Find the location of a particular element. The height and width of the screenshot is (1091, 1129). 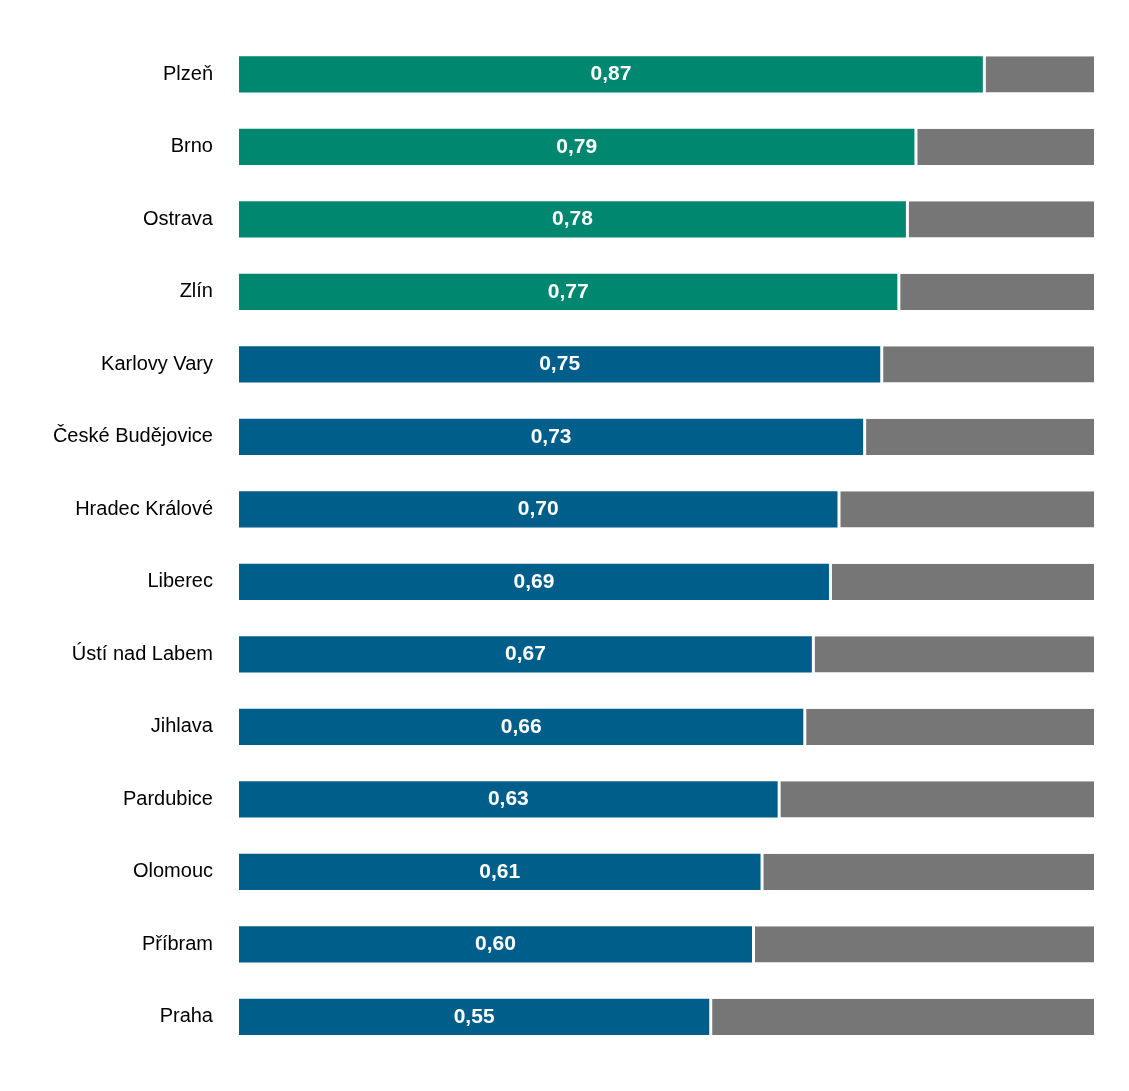

data-label: 0,67 is located at coordinates (525, 653).